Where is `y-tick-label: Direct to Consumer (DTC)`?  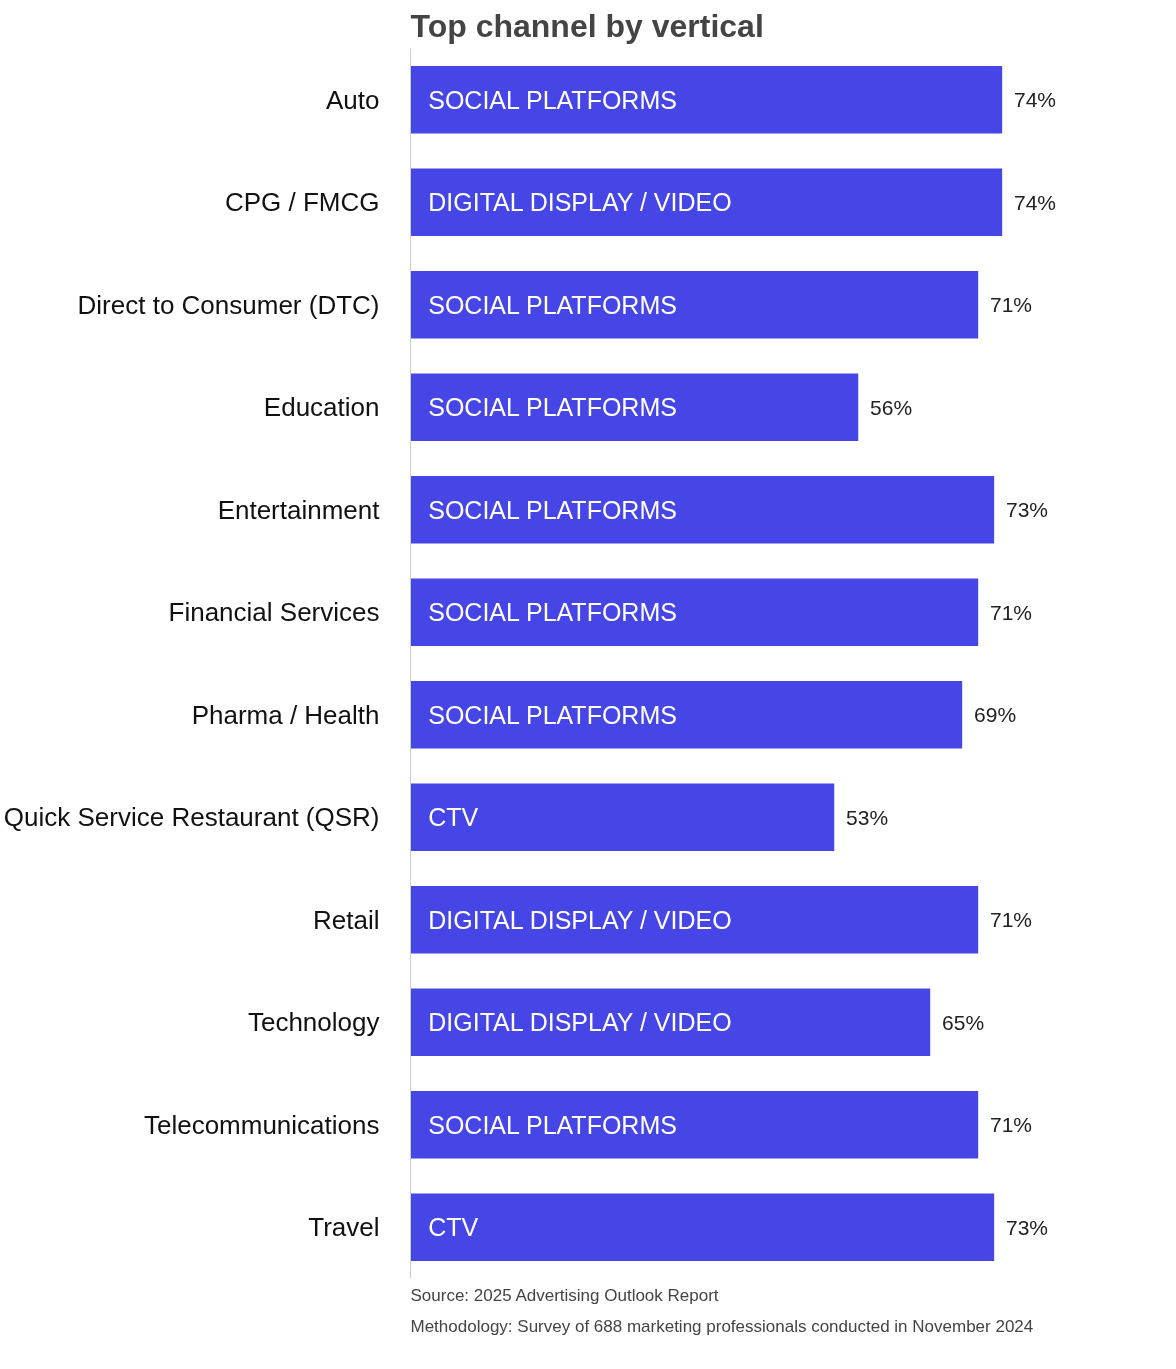
y-tick-label: Direct to Consumer (DTC) is located at coordinates (228, 304).